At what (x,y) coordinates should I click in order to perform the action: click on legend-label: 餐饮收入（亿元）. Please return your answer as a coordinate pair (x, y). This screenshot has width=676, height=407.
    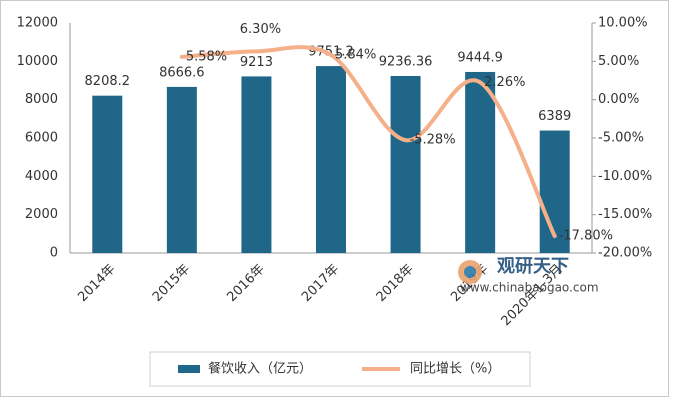
    Looking at the image, I should click on (260, 369).